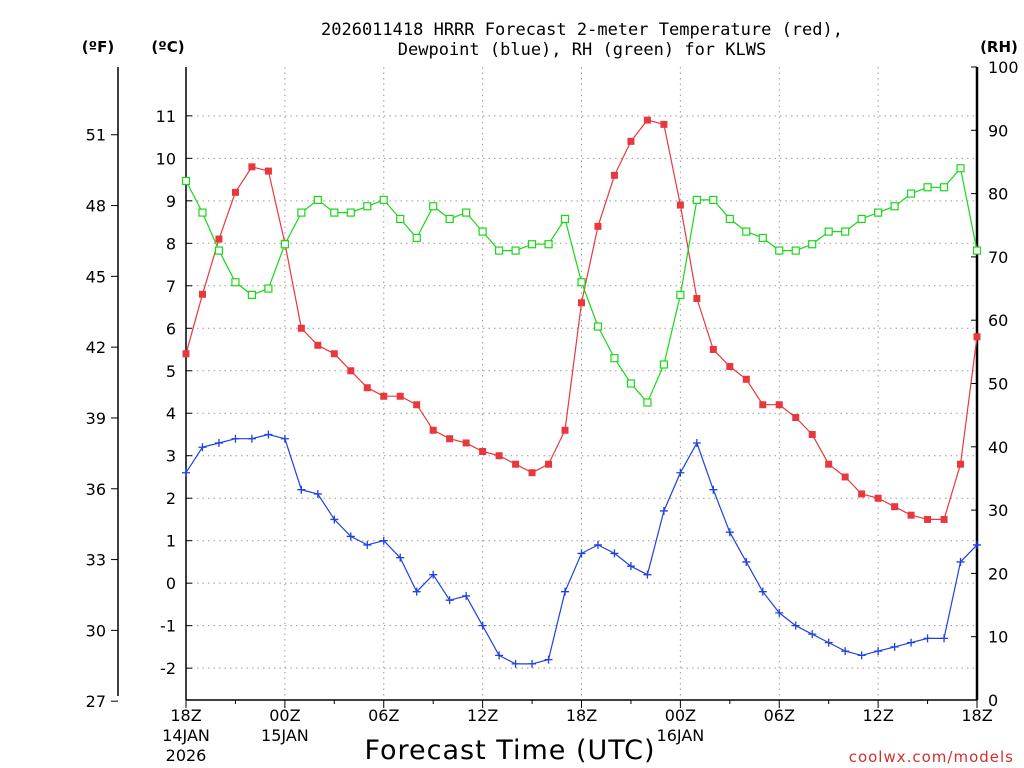 This screenshot has height=768, width=1024. Describe the element at coordinates (96, 630) in the screenshot. I see `f-tick-label: 30` at that location.